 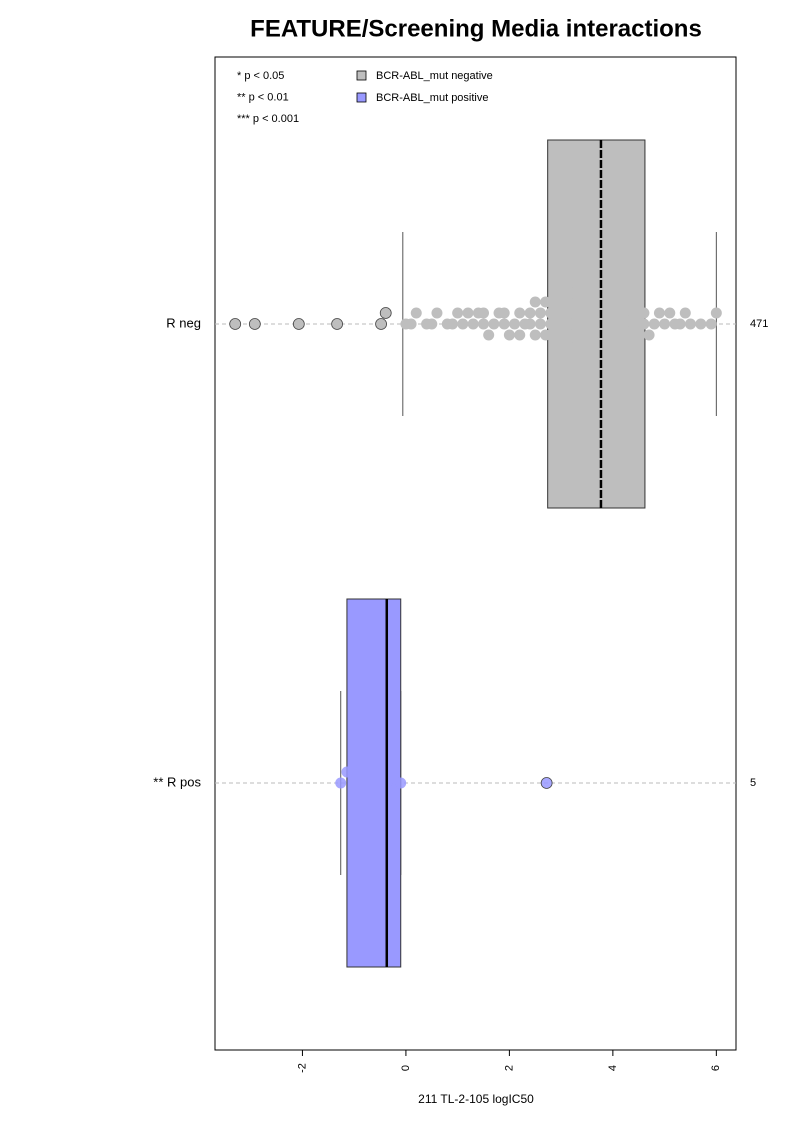 What do you see at coordinates (613, 1068) in the screenshot?
I see `x-tick-label: 4` at bounding box center [613, 1068].